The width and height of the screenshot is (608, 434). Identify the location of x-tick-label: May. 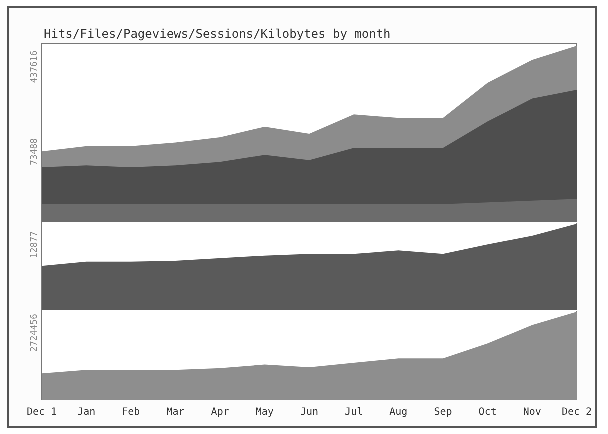
(265, 412).